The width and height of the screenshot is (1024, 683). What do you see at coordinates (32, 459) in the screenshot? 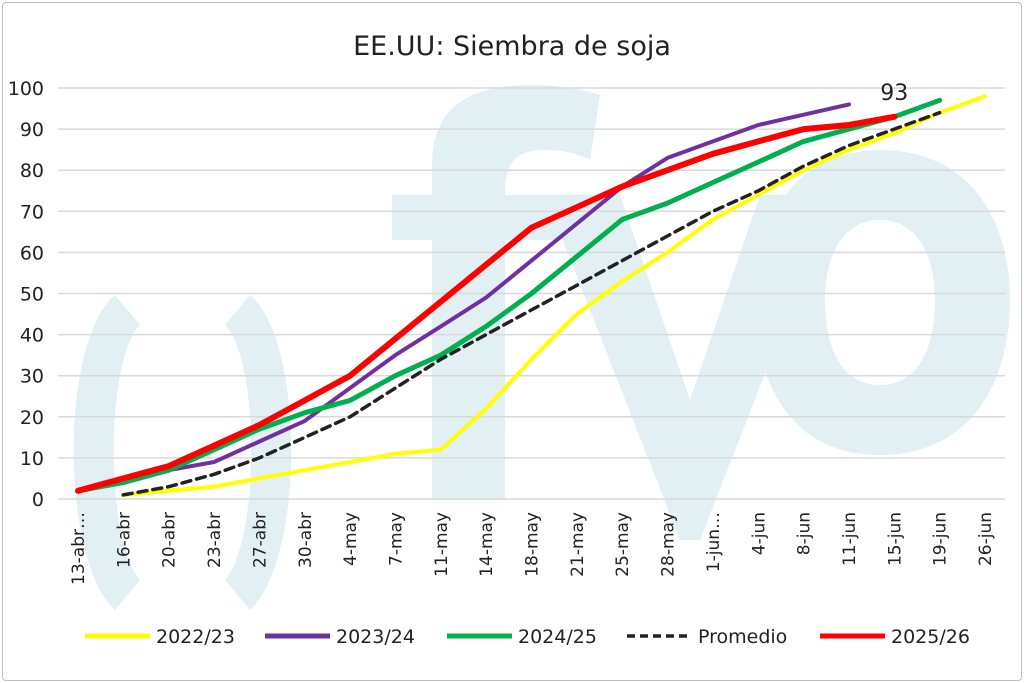
I see `y-tick-label: 10` at bounding box center [32, 459].